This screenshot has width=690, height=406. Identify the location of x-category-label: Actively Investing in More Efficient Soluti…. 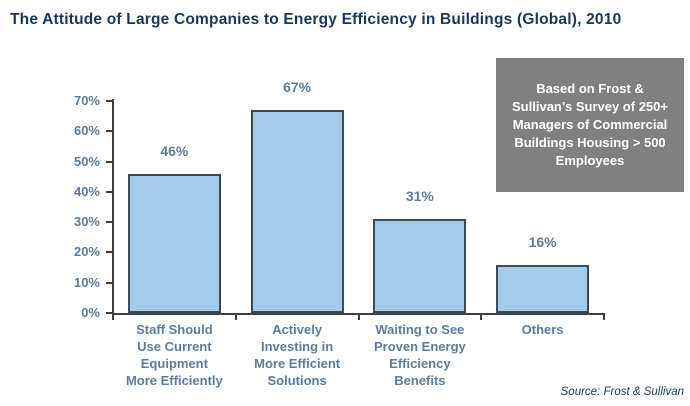
(297, 355).